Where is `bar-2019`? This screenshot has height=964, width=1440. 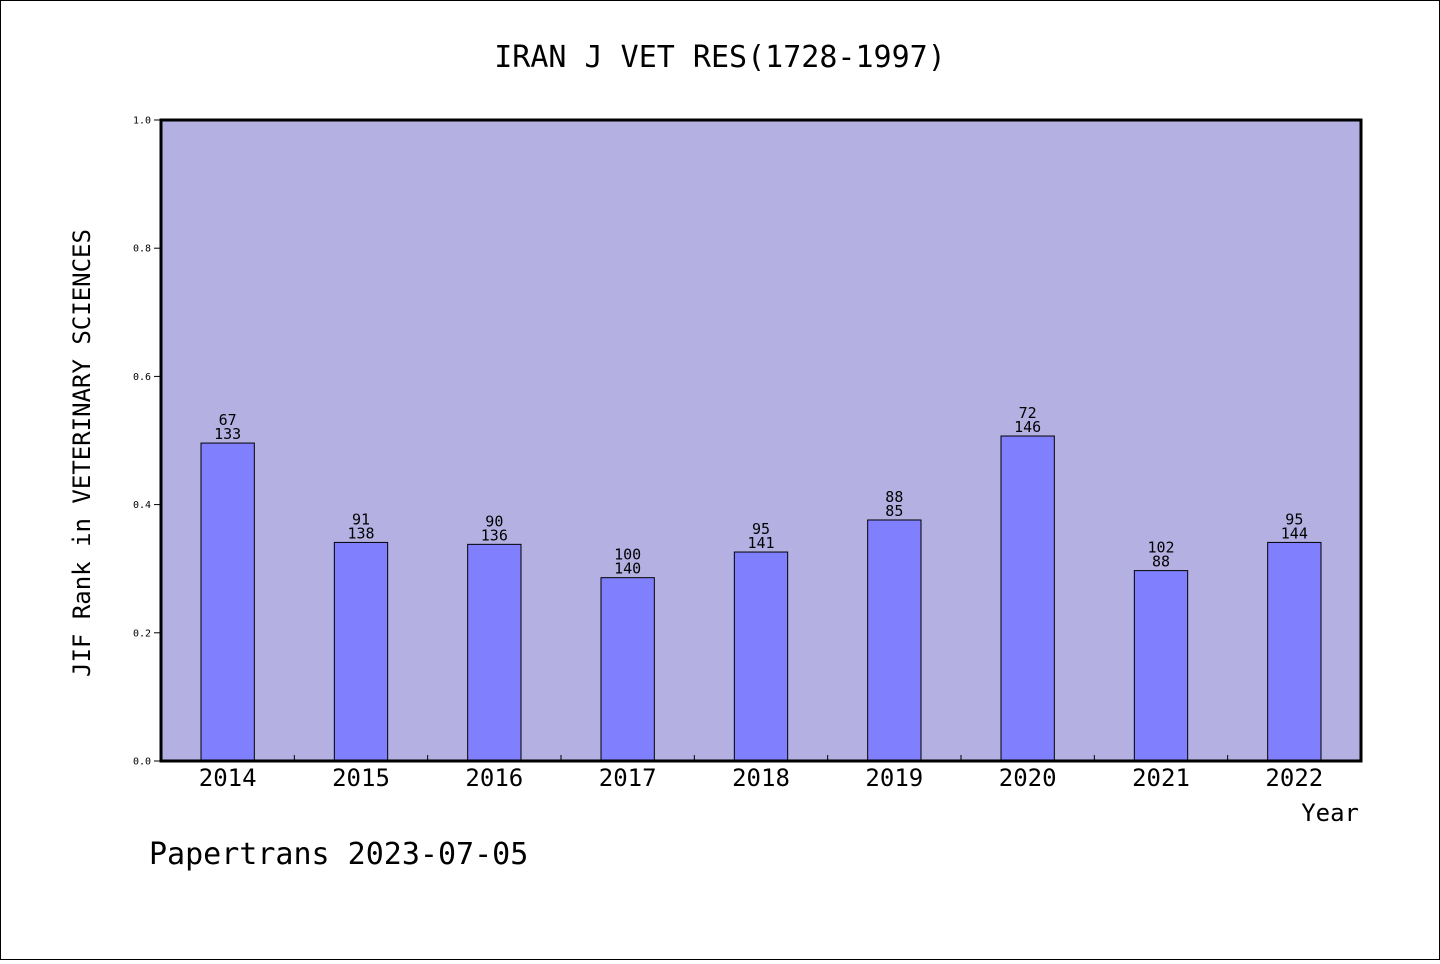 bar-2019 is located at coordinates (894, 640).